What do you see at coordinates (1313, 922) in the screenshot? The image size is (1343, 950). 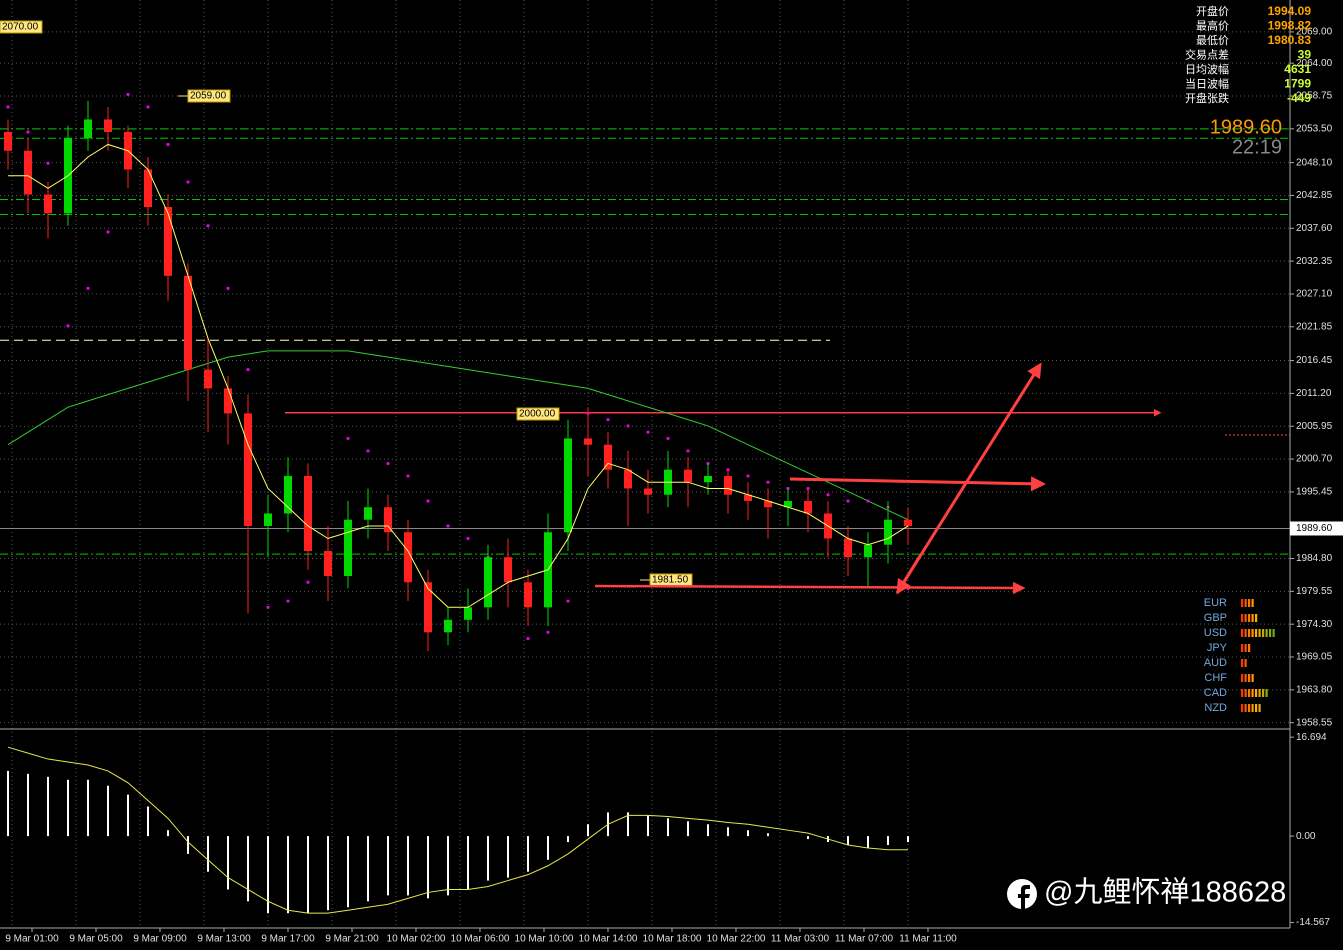 I see `y-tick-label: -14.567` at bounding box center [1313, 922].